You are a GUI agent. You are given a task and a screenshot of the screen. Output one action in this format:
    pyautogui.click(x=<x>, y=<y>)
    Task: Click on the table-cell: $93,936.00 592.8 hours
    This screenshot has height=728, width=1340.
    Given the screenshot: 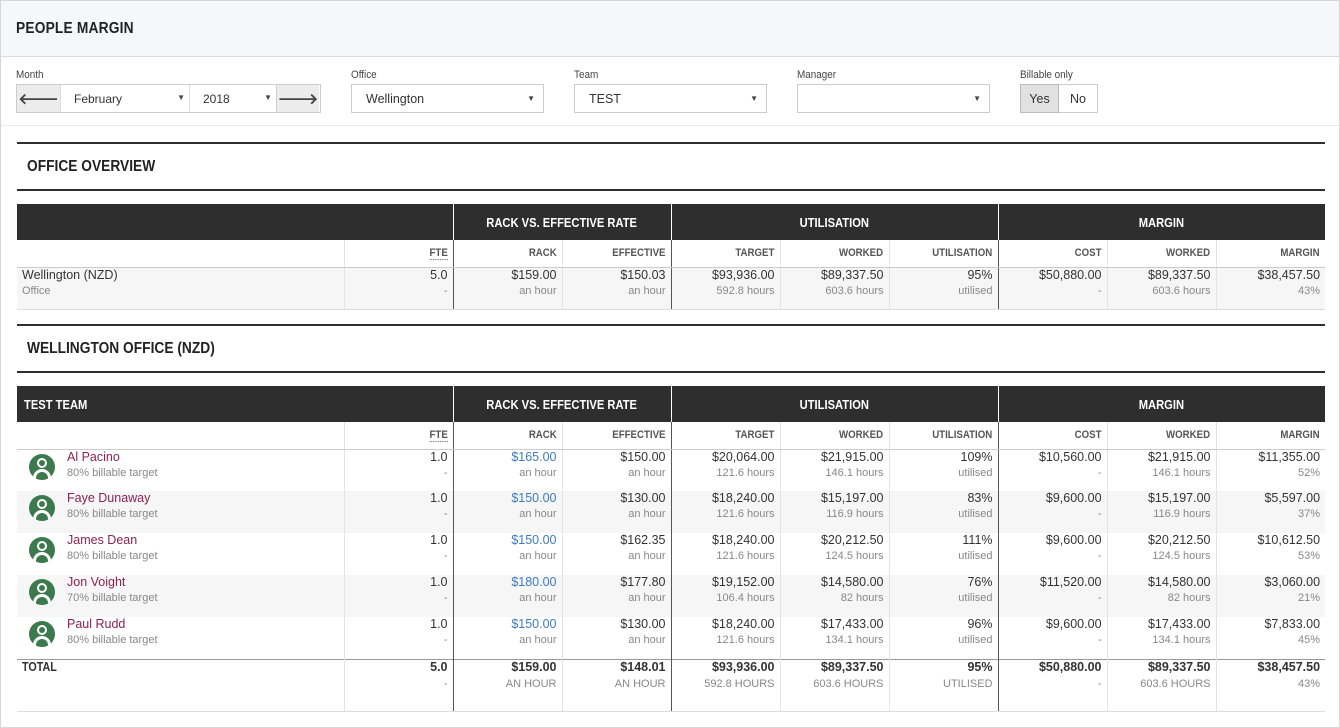 What is the action you would take?
    pyautogui.click(x=725, y=288)
    